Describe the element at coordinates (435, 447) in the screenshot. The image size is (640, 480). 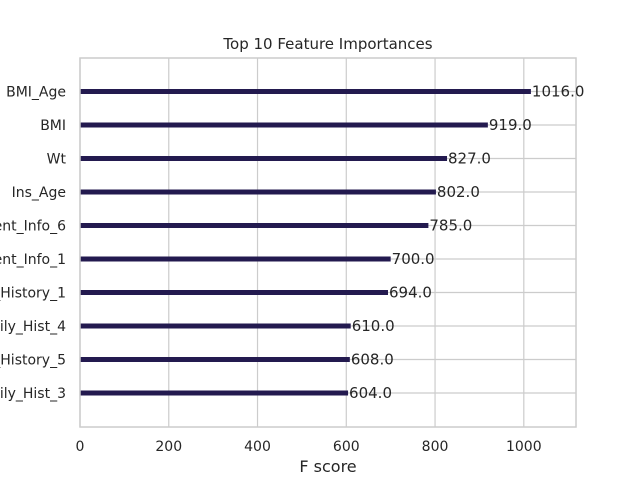
I see `x-tick-label: 800` at that location.